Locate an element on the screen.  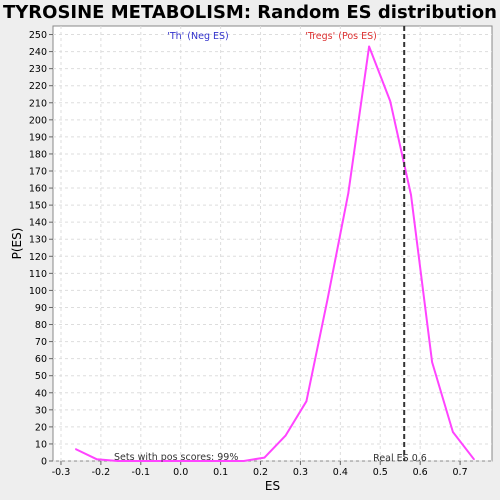
y-tick-label: 90 is located at coordinates (41, 308).